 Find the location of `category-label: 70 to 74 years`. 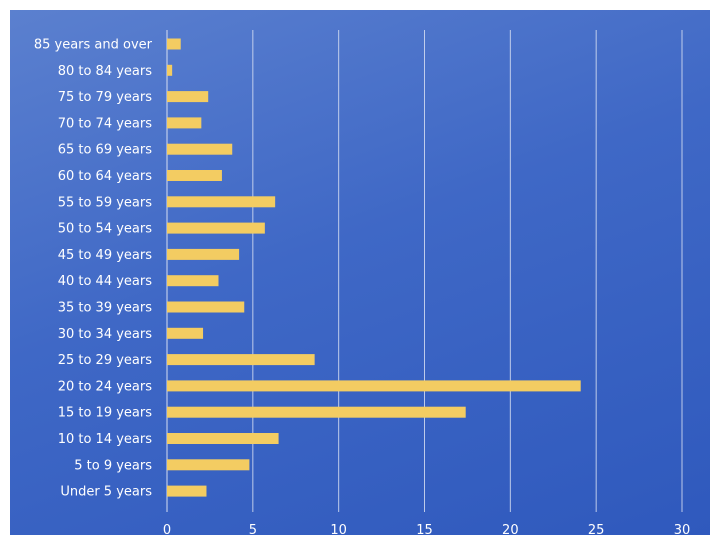

category-label: 70 to 74 years is located at coordinates (105, 123).